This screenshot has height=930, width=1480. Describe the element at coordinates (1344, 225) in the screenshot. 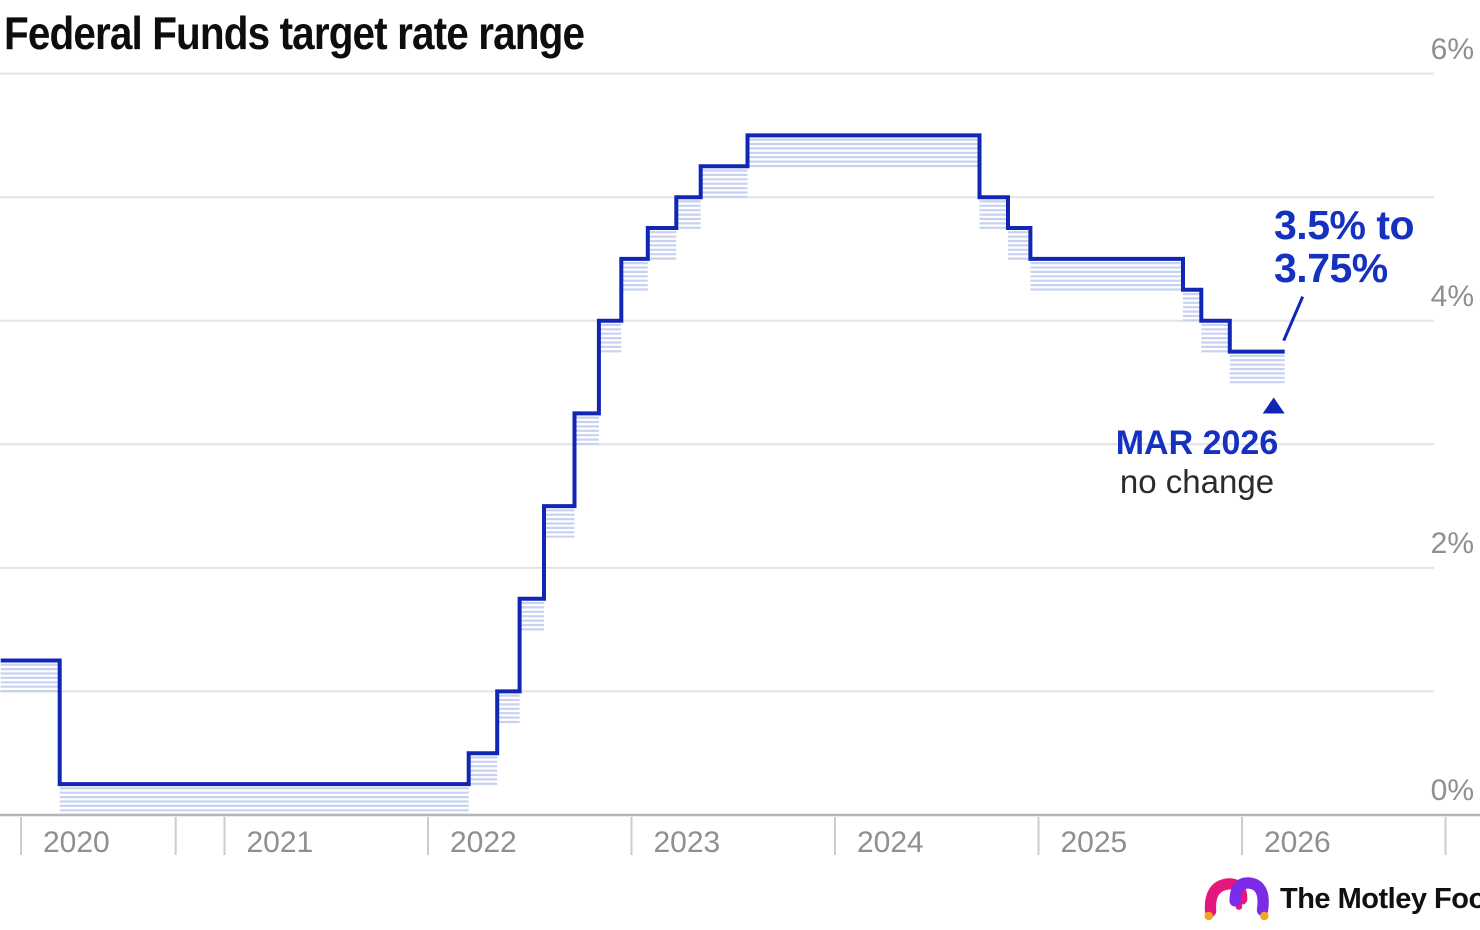

I see `current-range-line1: 3.5% to` at that location.